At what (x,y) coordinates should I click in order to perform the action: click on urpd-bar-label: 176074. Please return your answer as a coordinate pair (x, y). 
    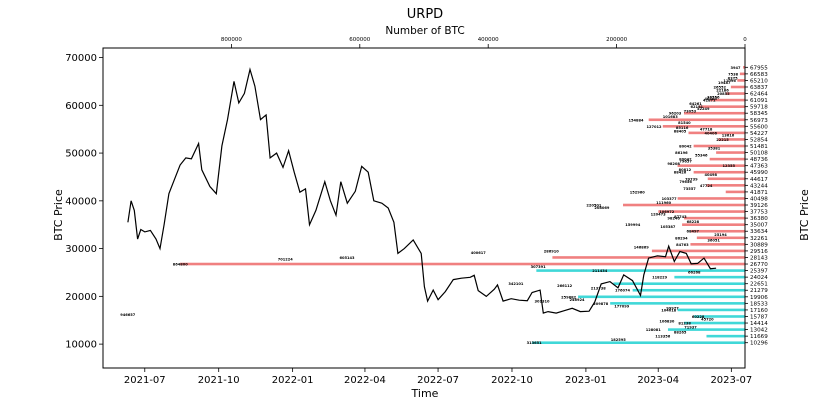
    Looking at the image, I should click on (623, 291).